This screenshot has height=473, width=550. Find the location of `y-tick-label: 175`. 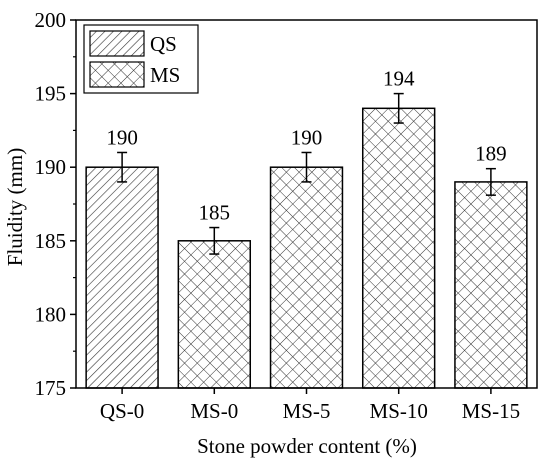

y-tick-label: 175 is located at coordinates (51, 388).